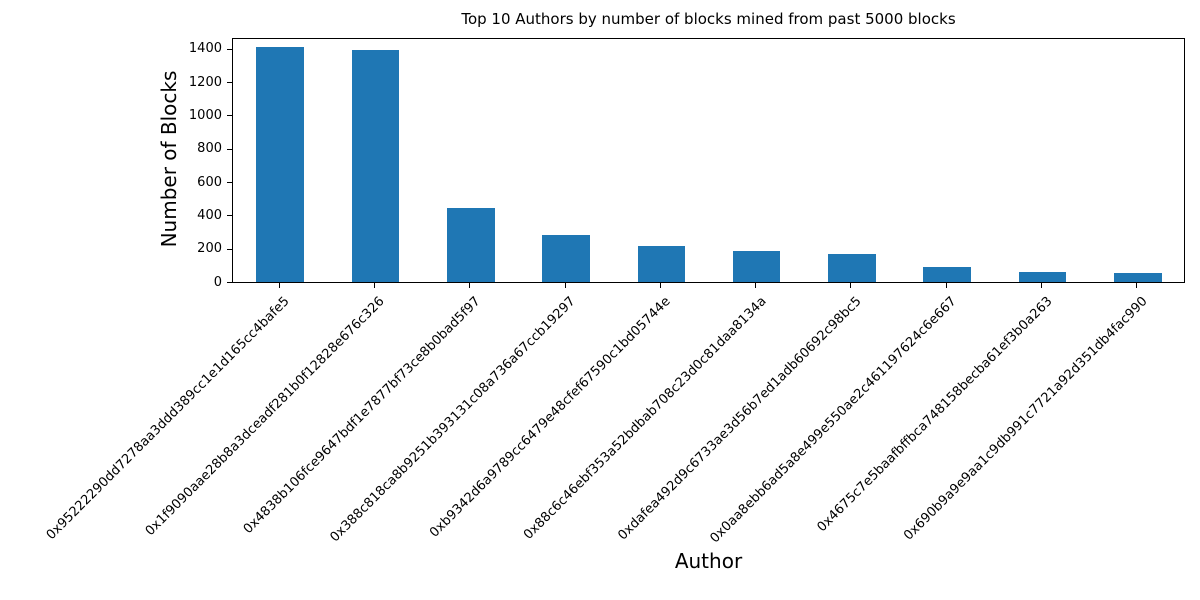  What do you see at coordinates (205, 49) in the screenshot?
I see `y-tick-label: 1400` at bounding box center [205, 49].